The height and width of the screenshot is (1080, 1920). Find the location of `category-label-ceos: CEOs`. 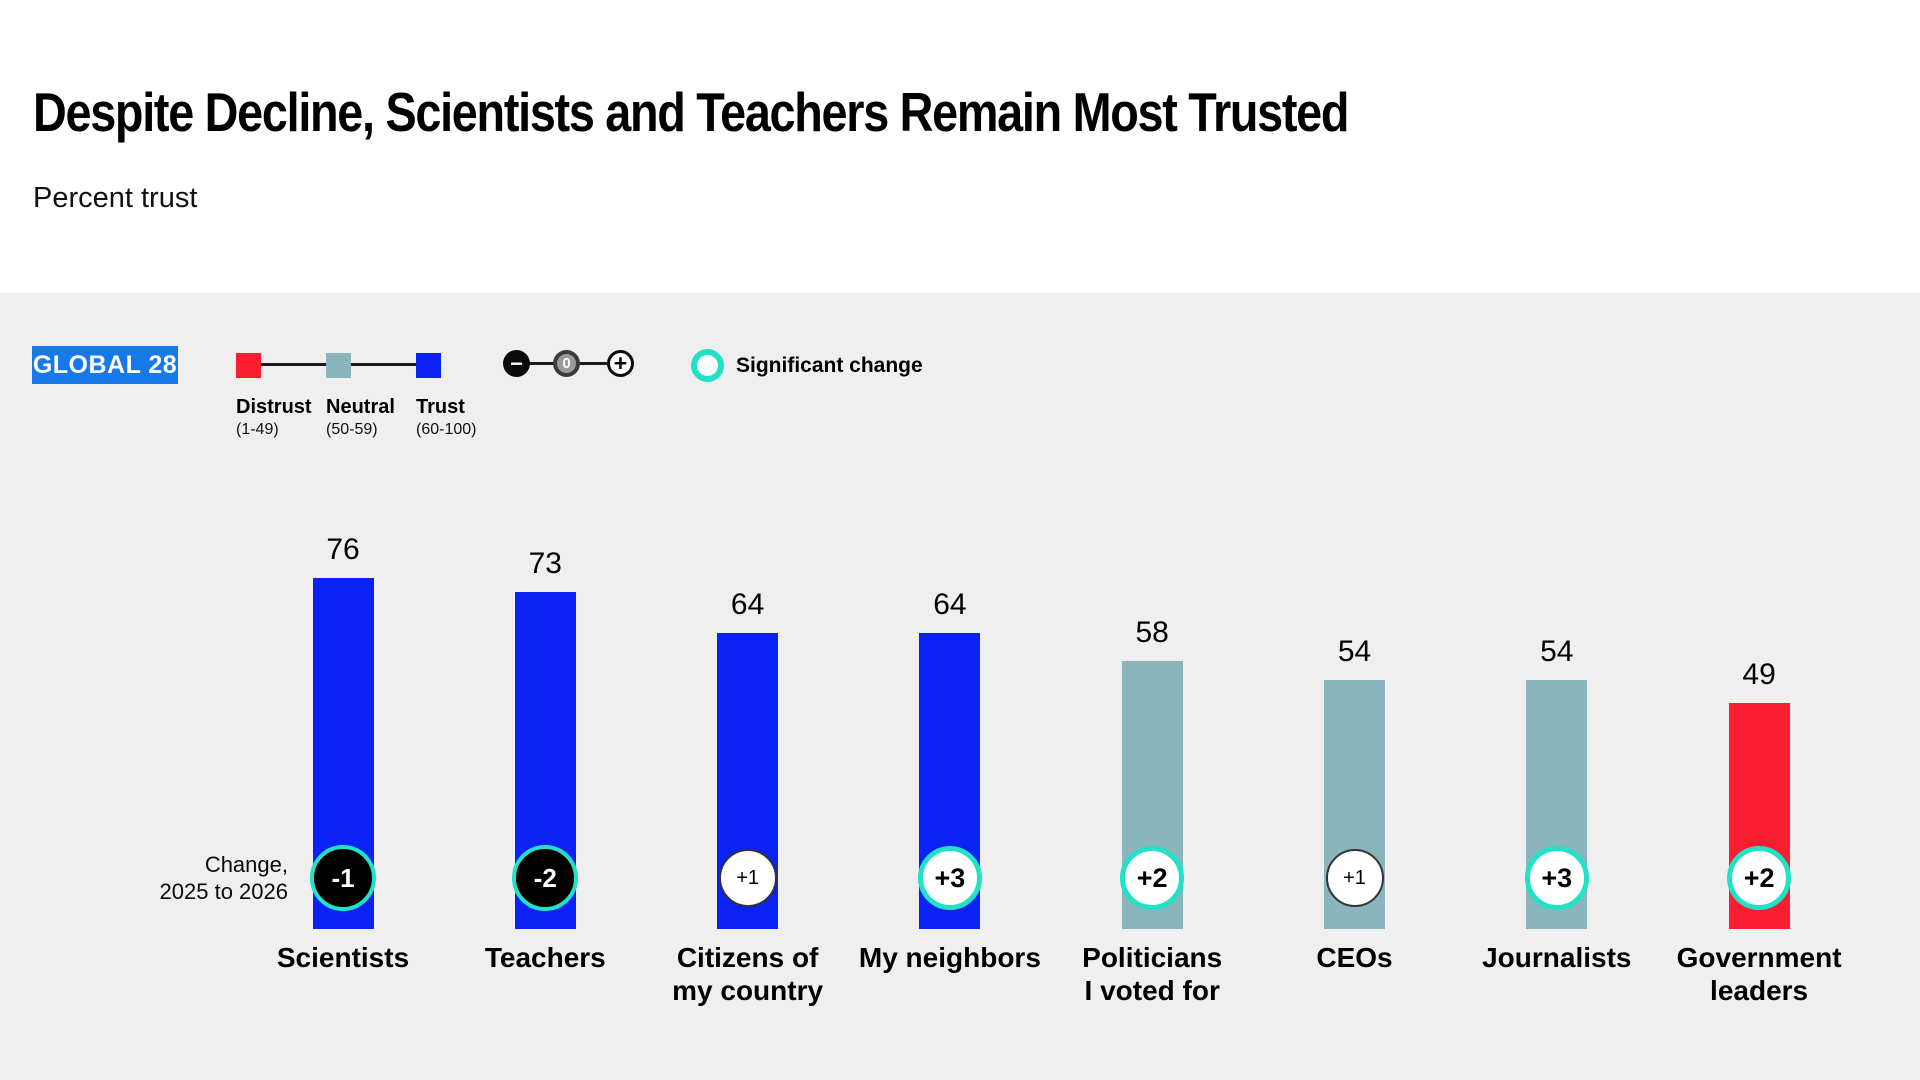

category-label-ceos: CEOs is located at coordinates (1354, 957).